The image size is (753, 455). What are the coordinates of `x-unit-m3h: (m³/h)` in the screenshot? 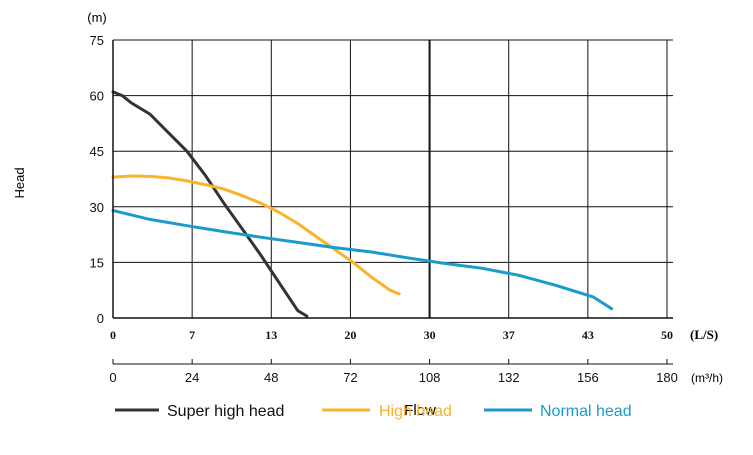 It's located at (707, 378).